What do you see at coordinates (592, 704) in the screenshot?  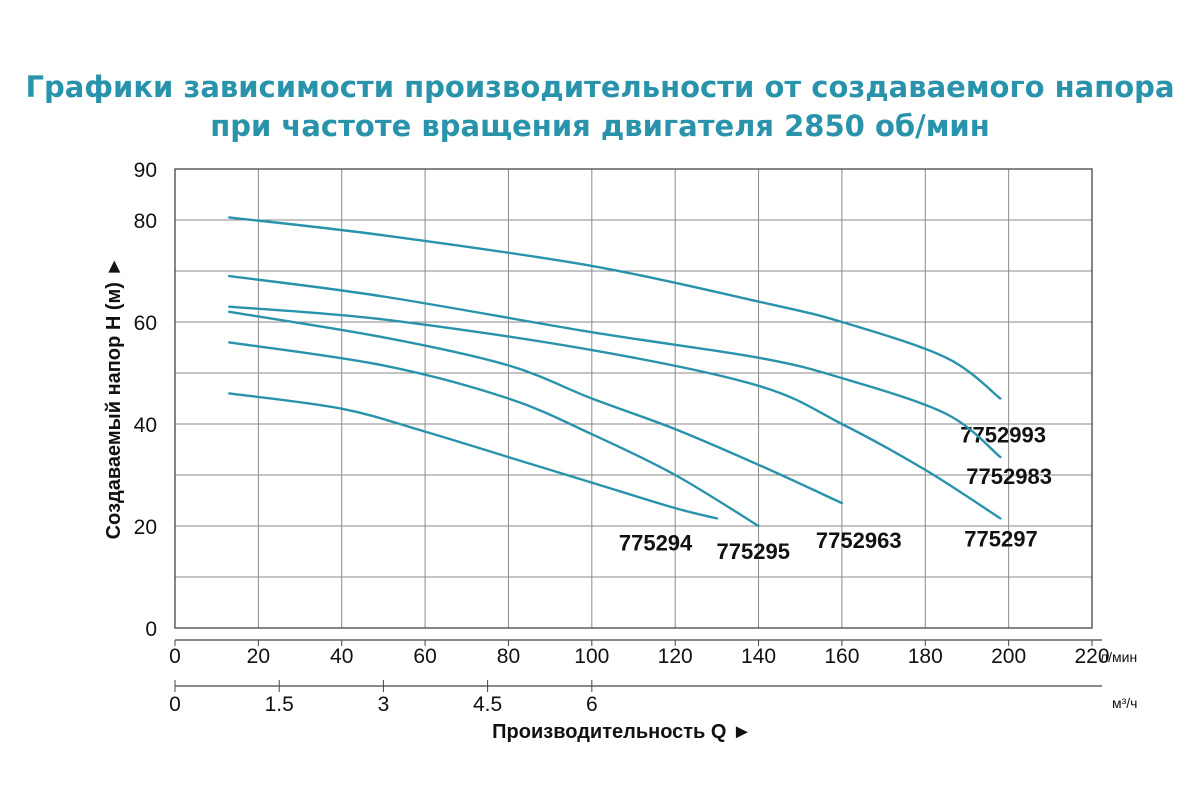 I see `x2-tick-label: 6` at bounding box center [592, 704].